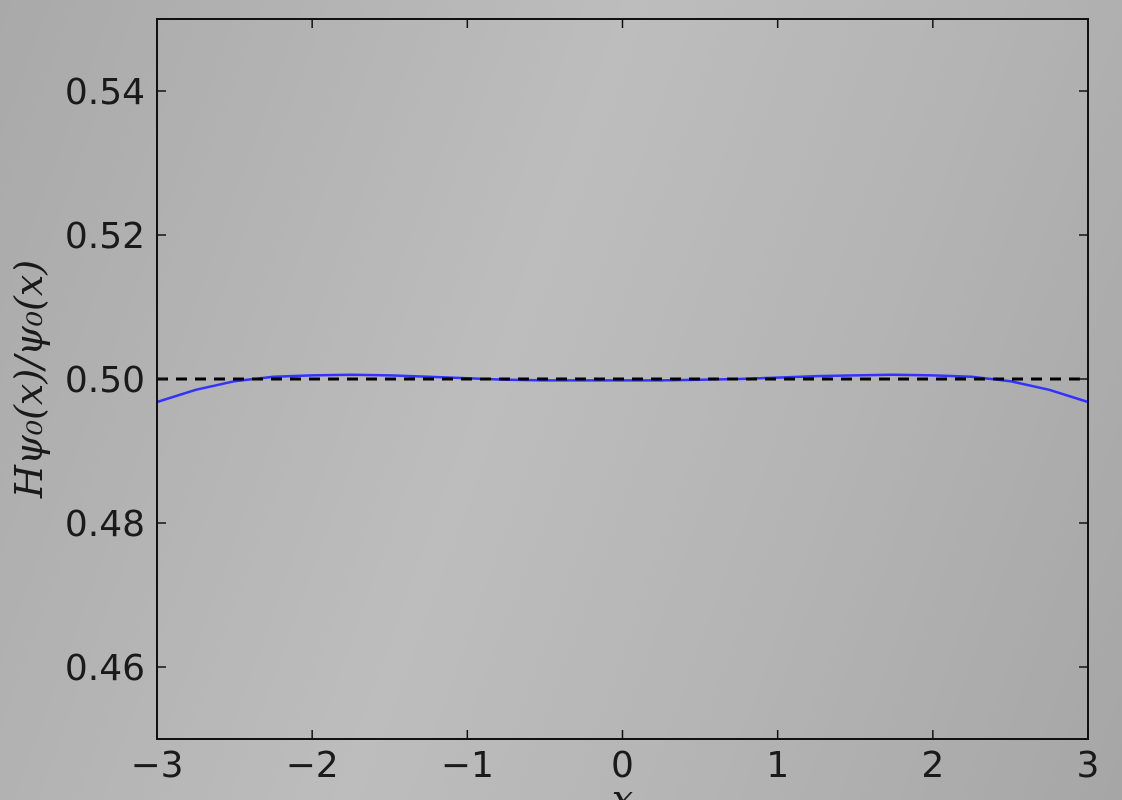 This screenshot has width=1122, height=800. What do you see at coordinates (467, 765) in the screenshot?
I see `x-tick-label: −1` at bounding box center [467, 765].